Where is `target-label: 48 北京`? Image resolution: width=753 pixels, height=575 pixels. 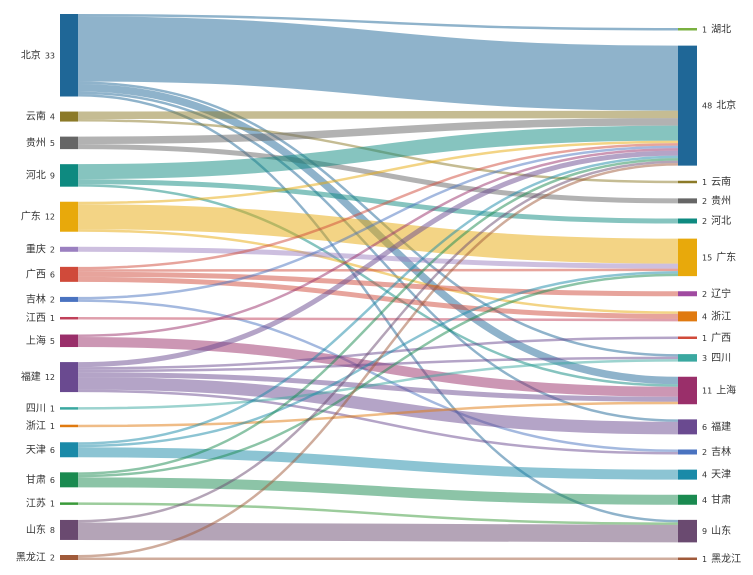
target-label: 48 北京 is located at coordinates (719, 105).